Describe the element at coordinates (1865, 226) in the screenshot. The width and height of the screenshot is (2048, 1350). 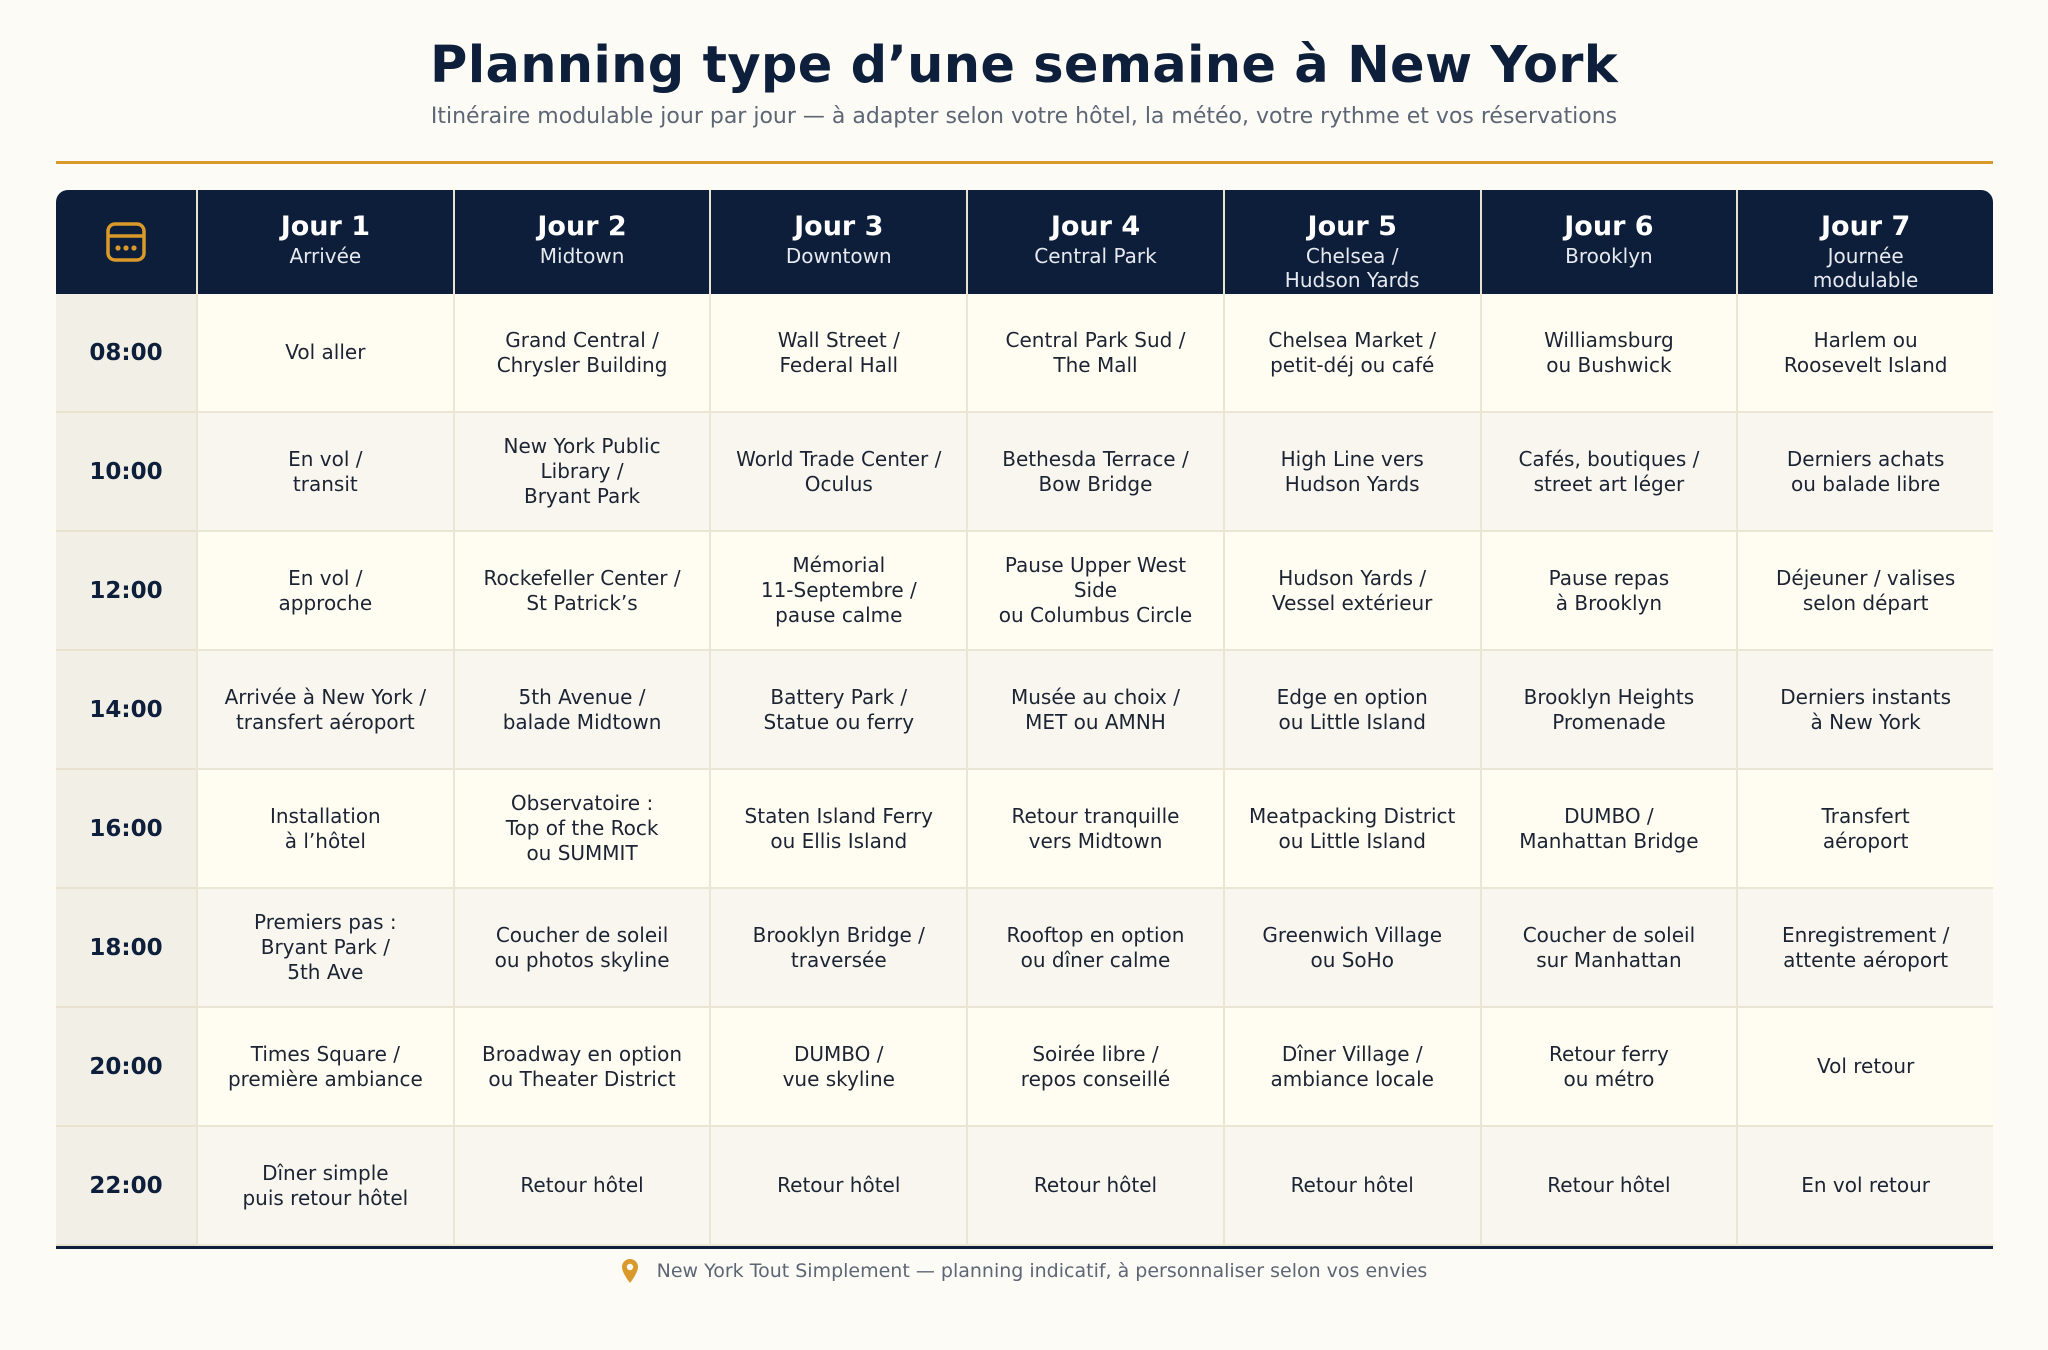
I see `day-label: Jour 7` at that location.